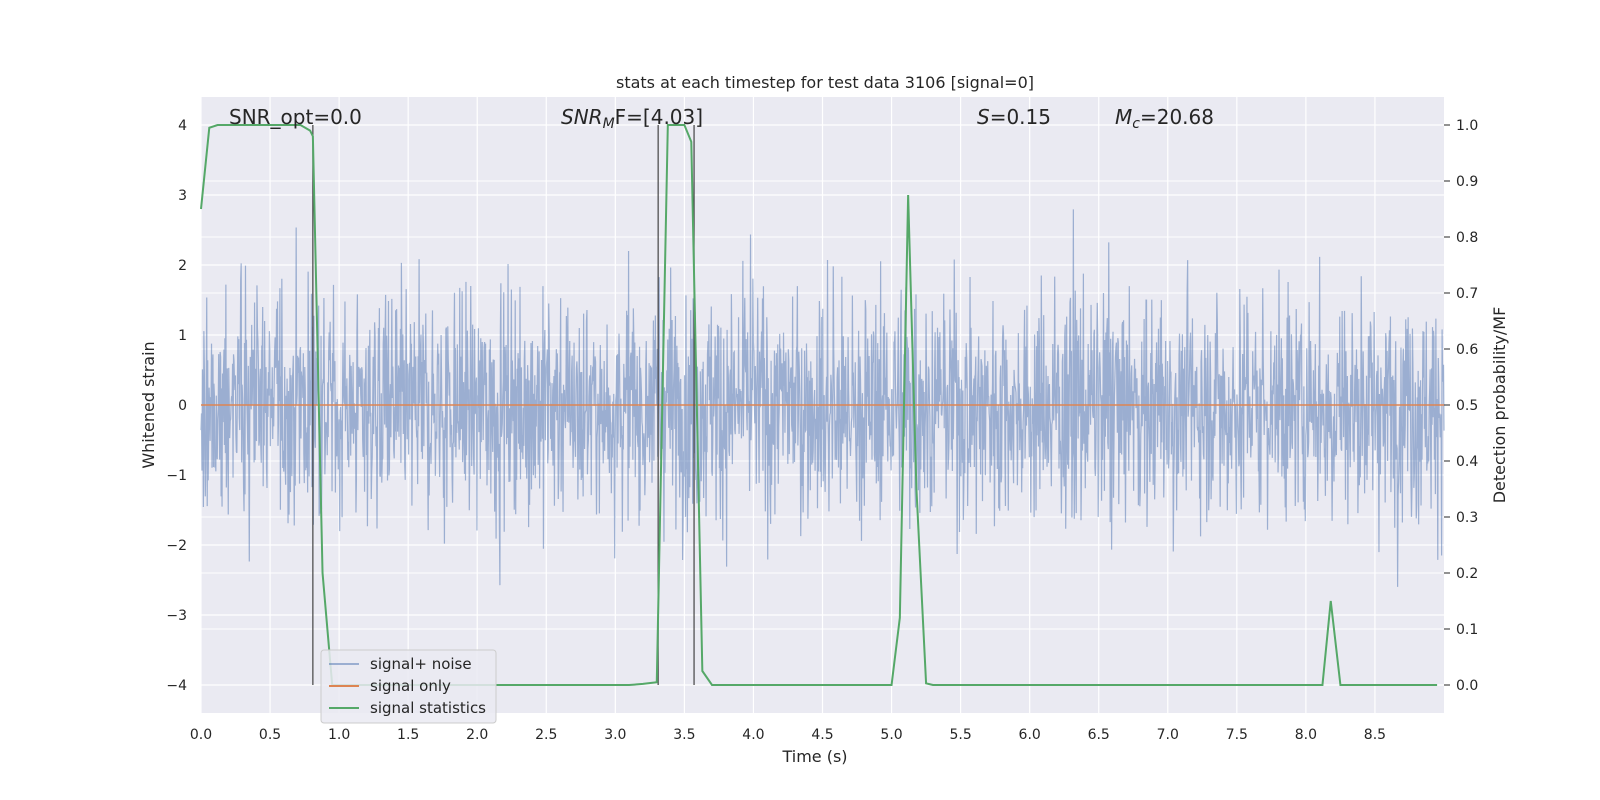 The height and width of the screenshot is (800, 1600). Describe the element at coordinates (176, 546) in the screenshot. I see `y-left-tick-label: −2` at that location.